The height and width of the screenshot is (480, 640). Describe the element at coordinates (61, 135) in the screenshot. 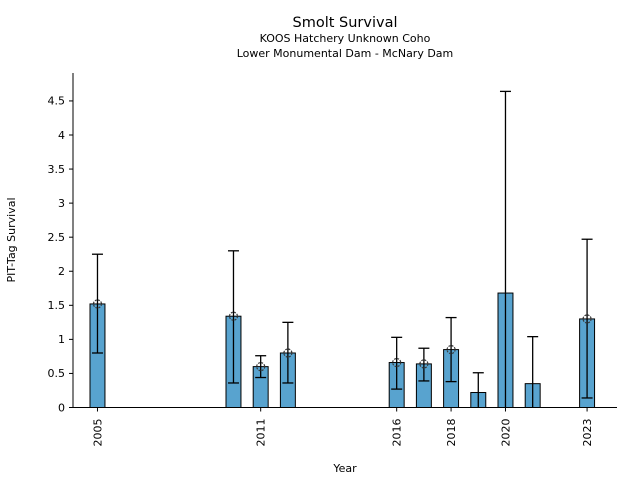

I see `y-tick-label-4: 4` at that location.